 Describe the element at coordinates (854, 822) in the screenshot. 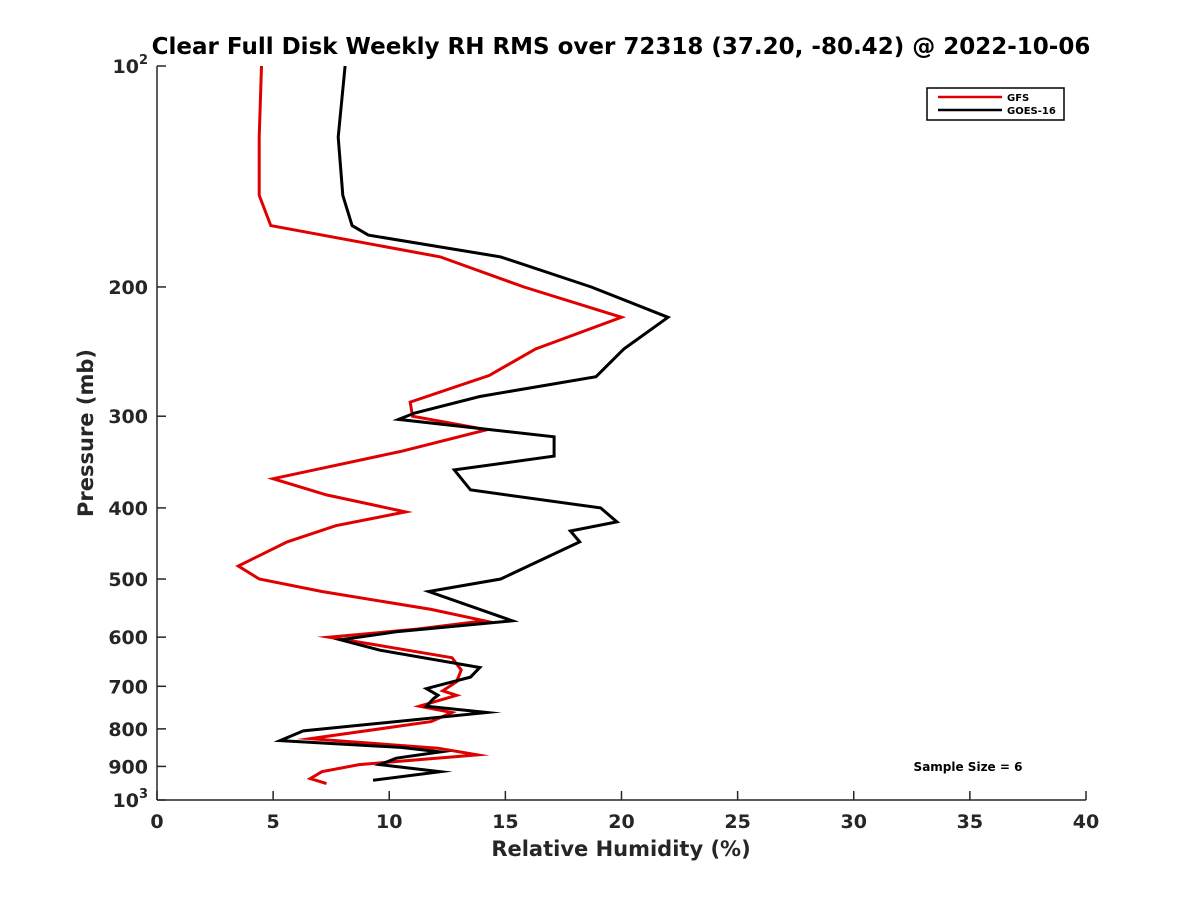

I see `x-tick-label: 30` at that location.